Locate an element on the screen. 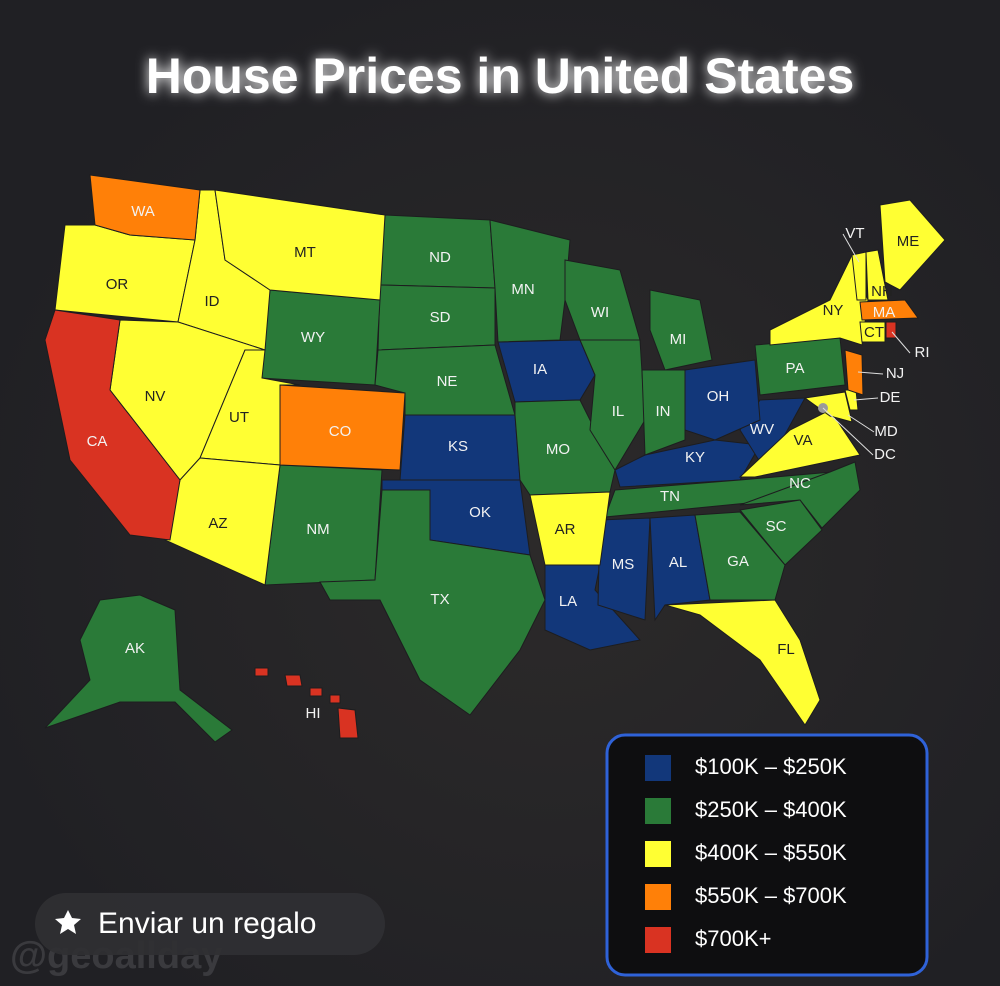 This screenshot has width=1000, height=986. state-label: NY is located at coordinates (833, 310).